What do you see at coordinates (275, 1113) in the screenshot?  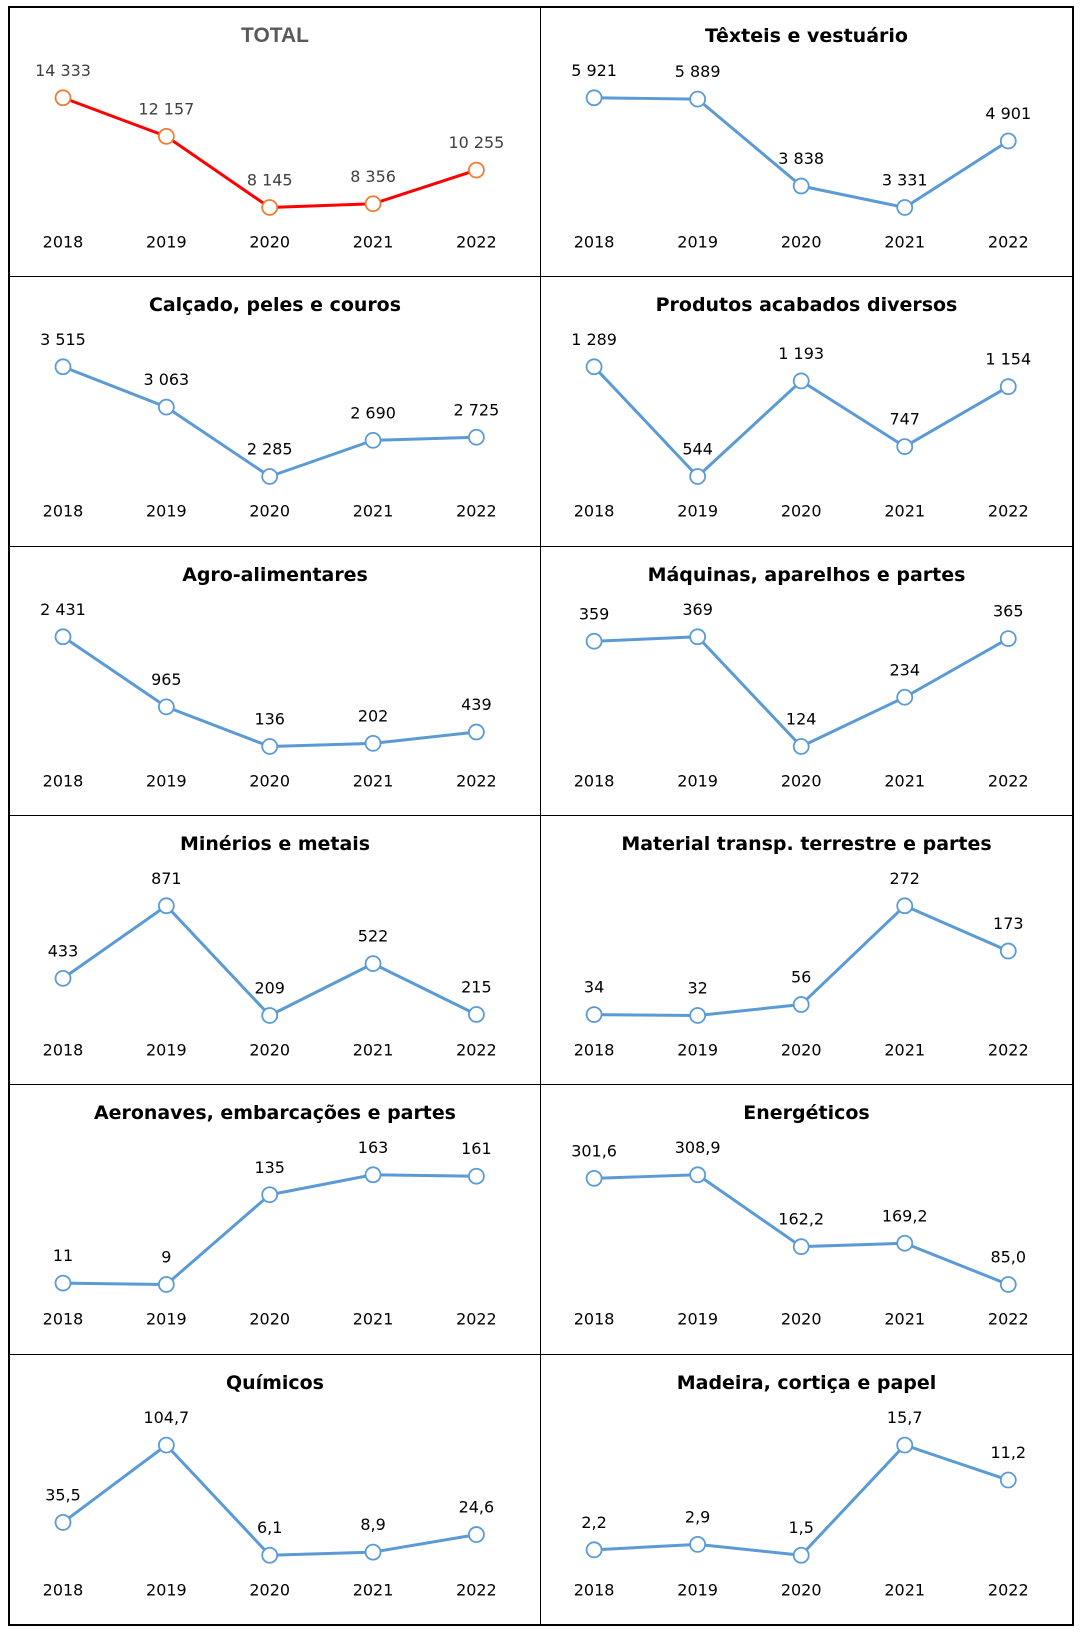 I see `chart-title: Aeronaves, embarcações e partes` at bounding box center [275, 1113].